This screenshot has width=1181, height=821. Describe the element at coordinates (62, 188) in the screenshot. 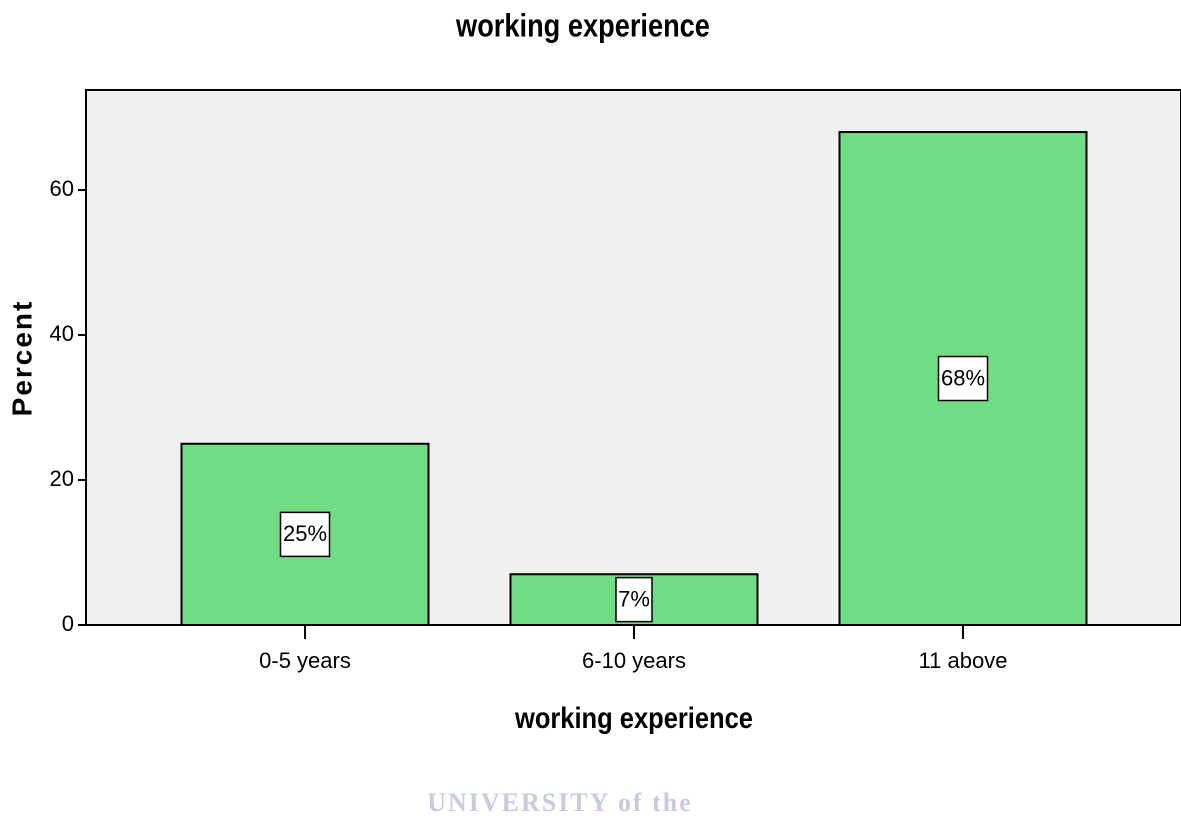

I see `y-tick-label: 60` at that location.